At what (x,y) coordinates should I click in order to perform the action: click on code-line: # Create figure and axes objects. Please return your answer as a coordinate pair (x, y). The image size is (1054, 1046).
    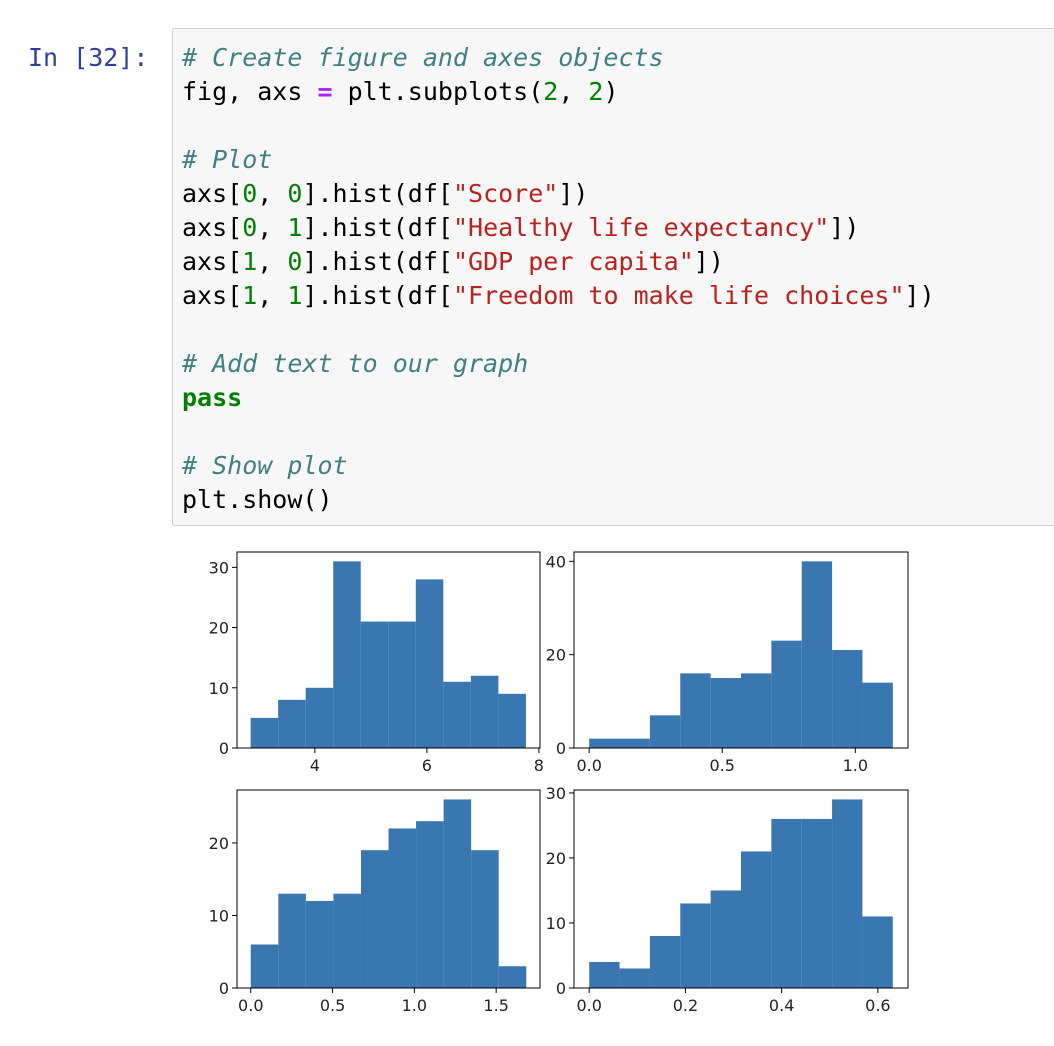
    Looking at the image, I should click on (422, 57).